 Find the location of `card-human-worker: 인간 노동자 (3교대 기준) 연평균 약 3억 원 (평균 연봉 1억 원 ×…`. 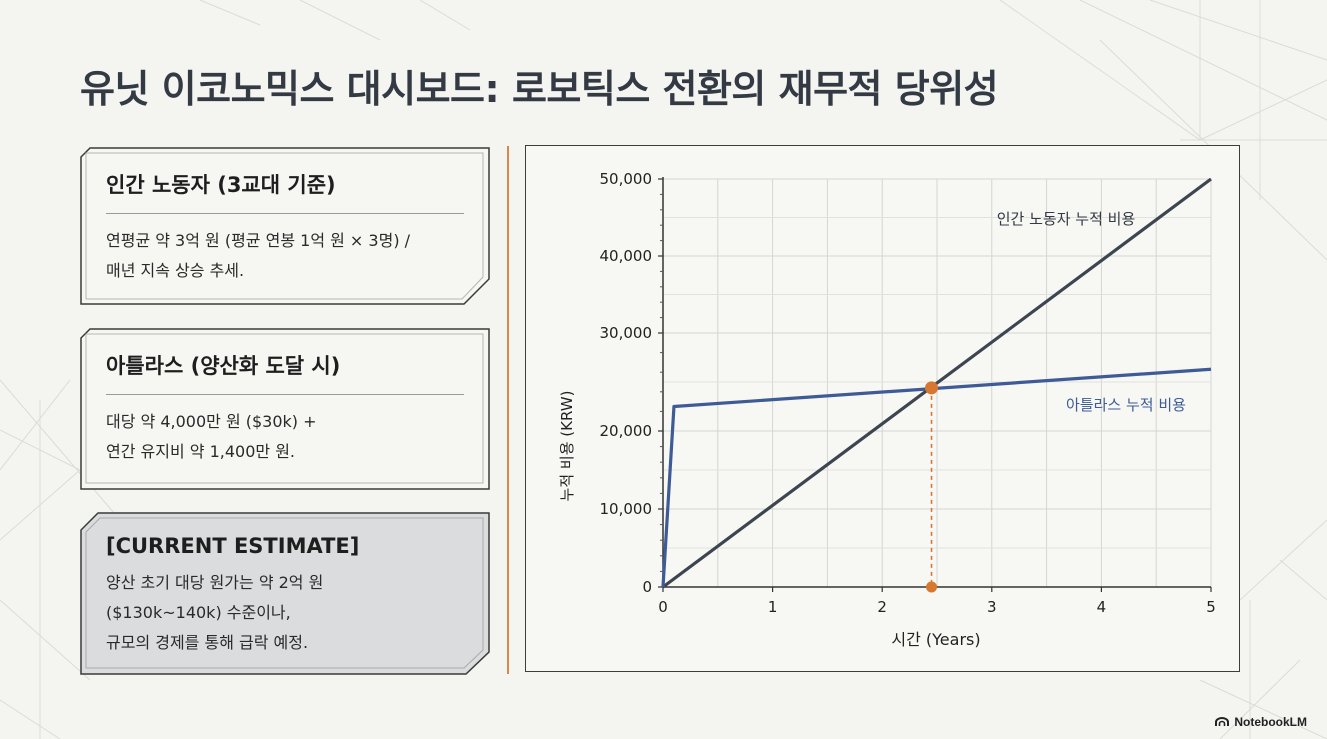

card-human-worker: 인간 노동자 (3교대 기준) 연평균 약 3억 원 (평균 연봉 1억 원 ×… is located at coordinates (285, 226).